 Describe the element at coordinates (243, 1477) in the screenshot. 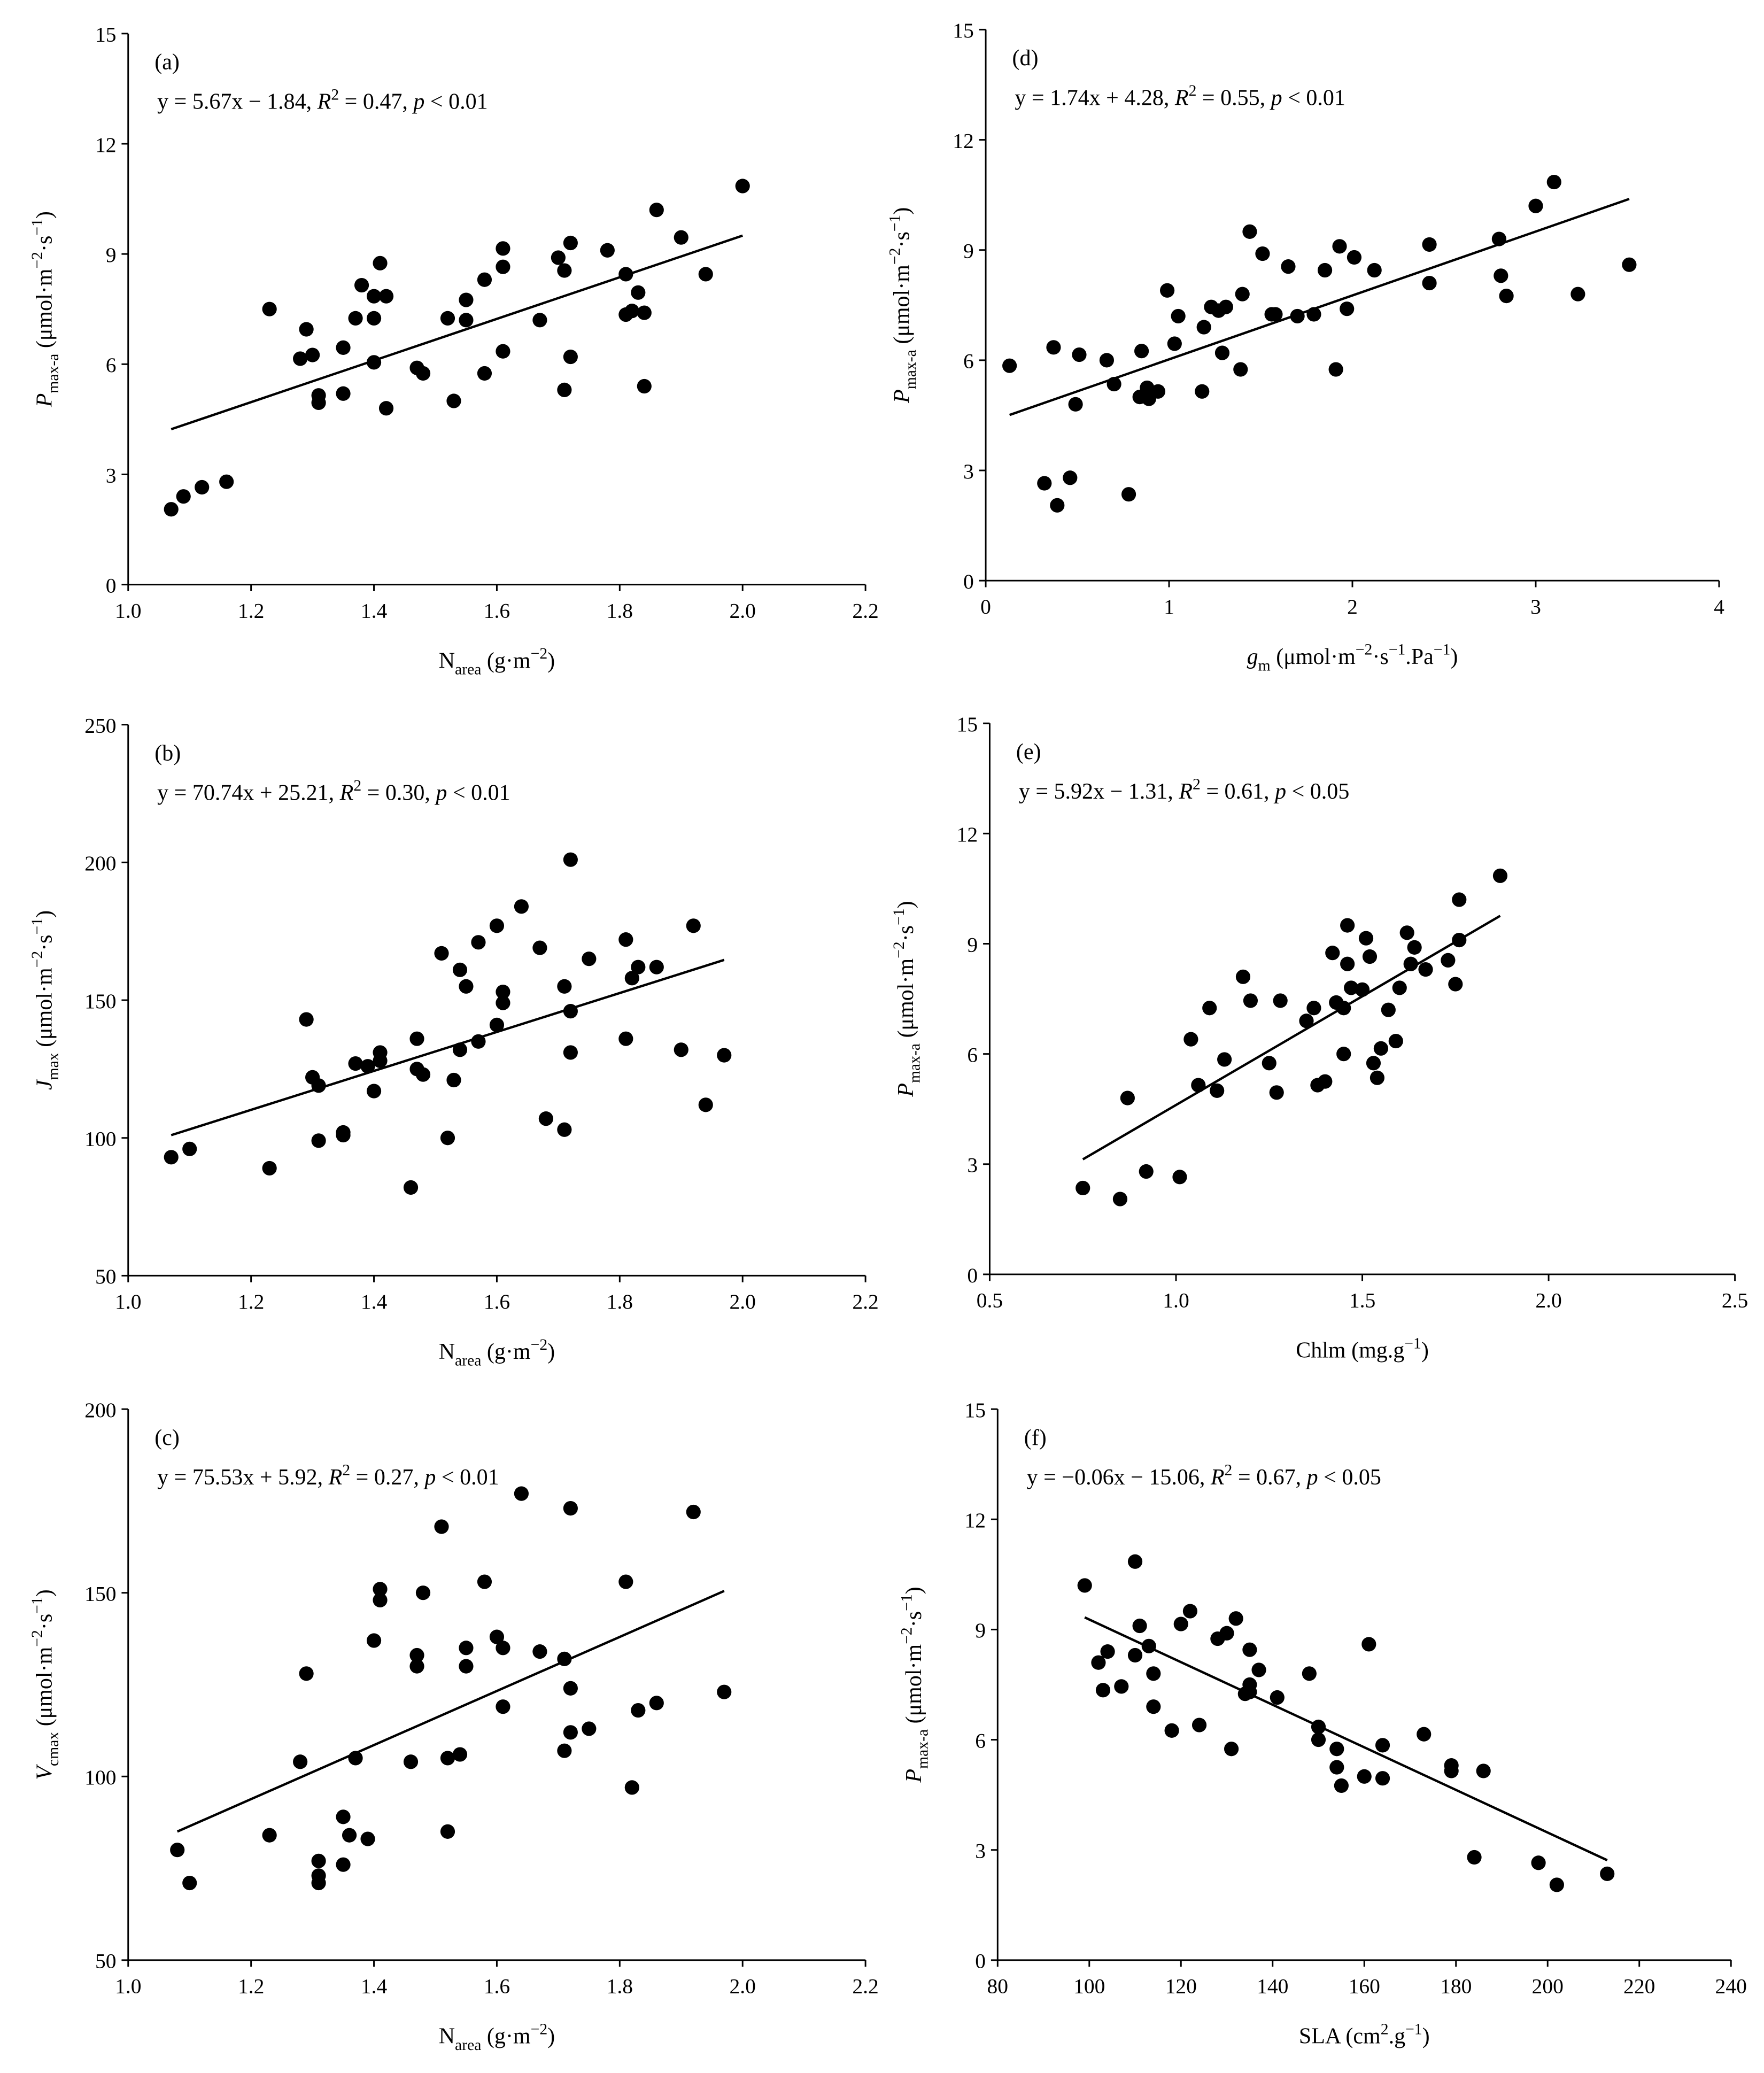

I see `text-part: y = 75.53x + 5.92,` at that location.